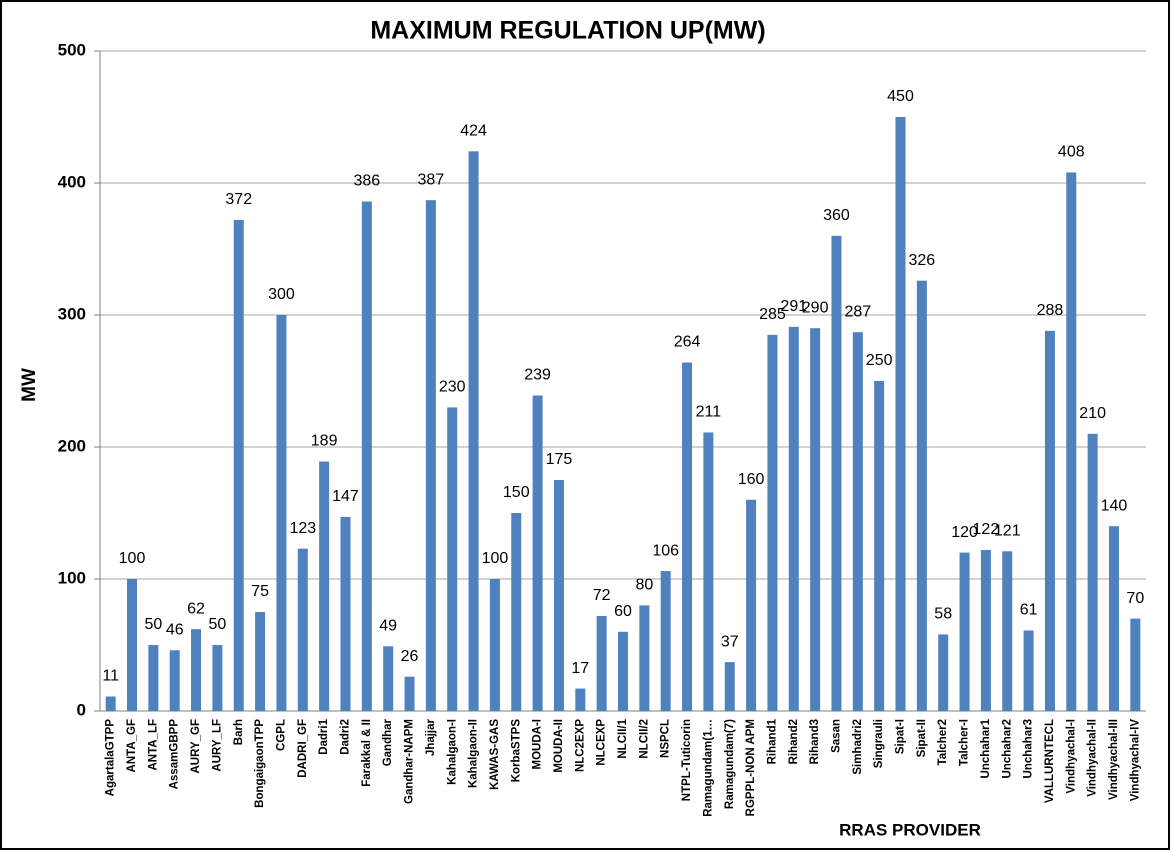 This screenshot has width=1172, height=852. I want to click on chart-title: MAXIMUM REGULATION UP(MW), so click(567, 31).